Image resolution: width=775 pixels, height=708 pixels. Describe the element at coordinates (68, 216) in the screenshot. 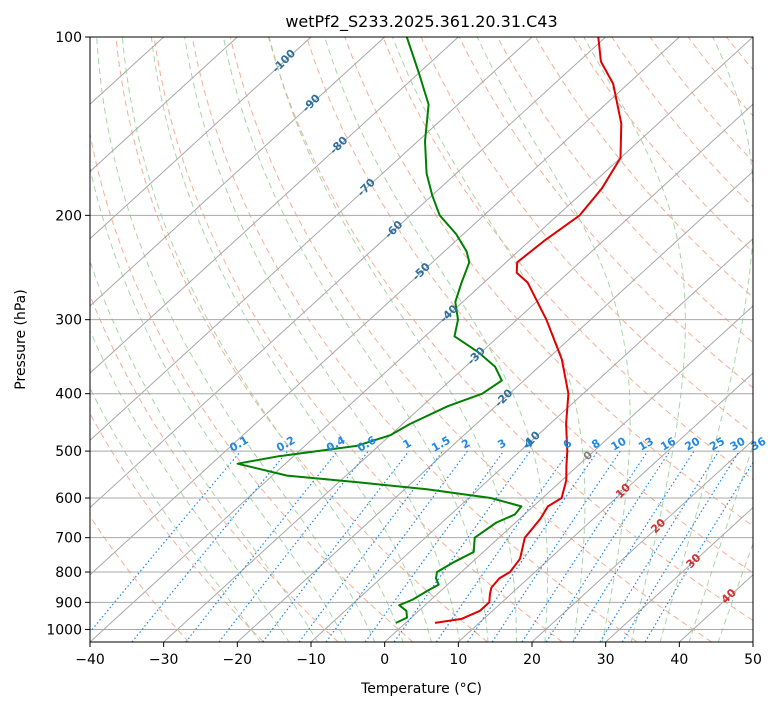

I see `y-tick-label: 200` at that location.